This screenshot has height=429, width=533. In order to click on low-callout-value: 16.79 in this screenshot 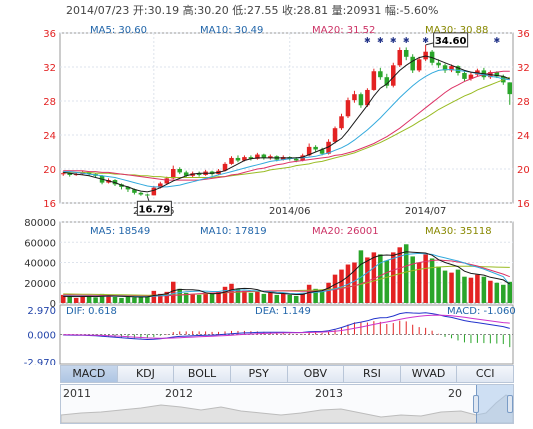, I will do `click(155, 209)`.